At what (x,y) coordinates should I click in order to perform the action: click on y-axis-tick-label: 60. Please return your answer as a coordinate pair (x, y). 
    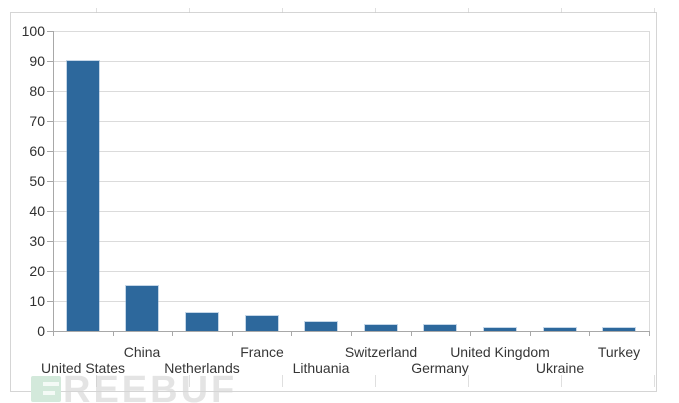
    Looking at the image, I should click on (37, 151).